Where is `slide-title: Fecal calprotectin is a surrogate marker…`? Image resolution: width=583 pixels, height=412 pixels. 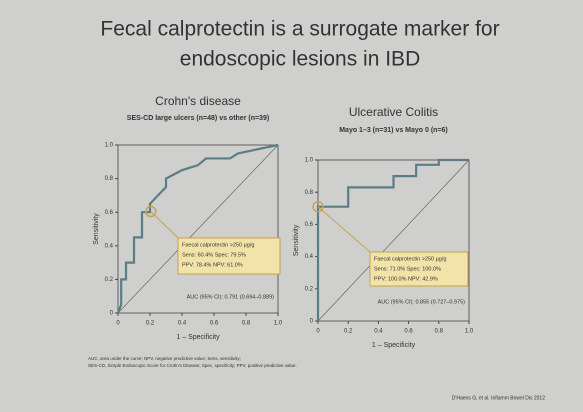 slide-title: Fecal calprotectin is a surrogate marker… is located at coordinates (299, 29).